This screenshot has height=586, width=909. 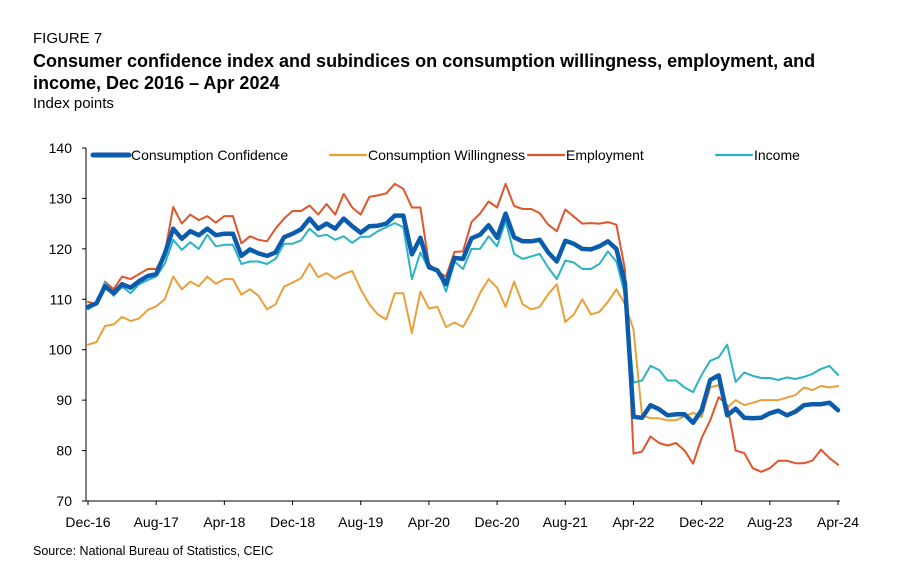 What do you see at coordinates (61, 198) in the screenshot?
I see `y-tick-label: 130` at bounding box center [61, 198].